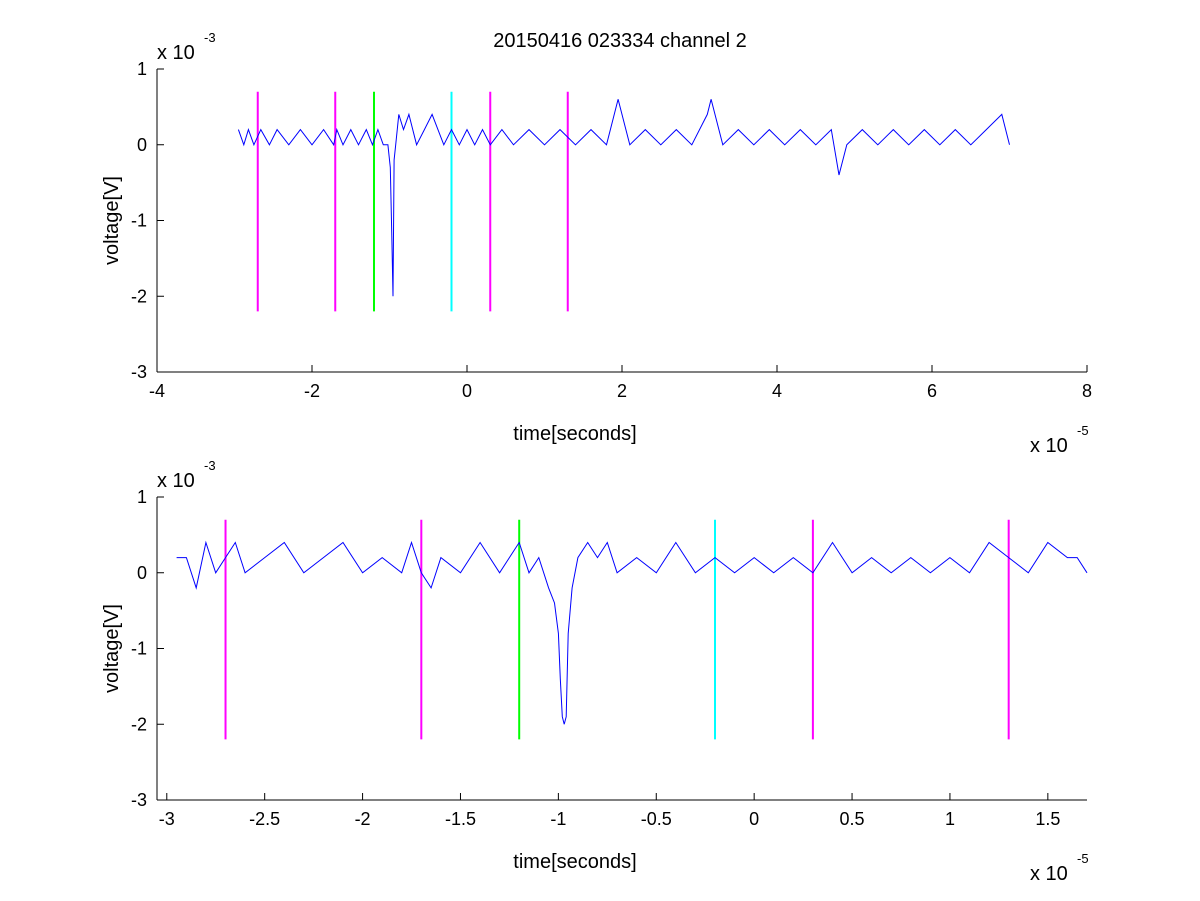  Describe the element at coordinates (620, 41) in the screenshot. I see `figure-title: 20150416 023334 channel 2` at that location.